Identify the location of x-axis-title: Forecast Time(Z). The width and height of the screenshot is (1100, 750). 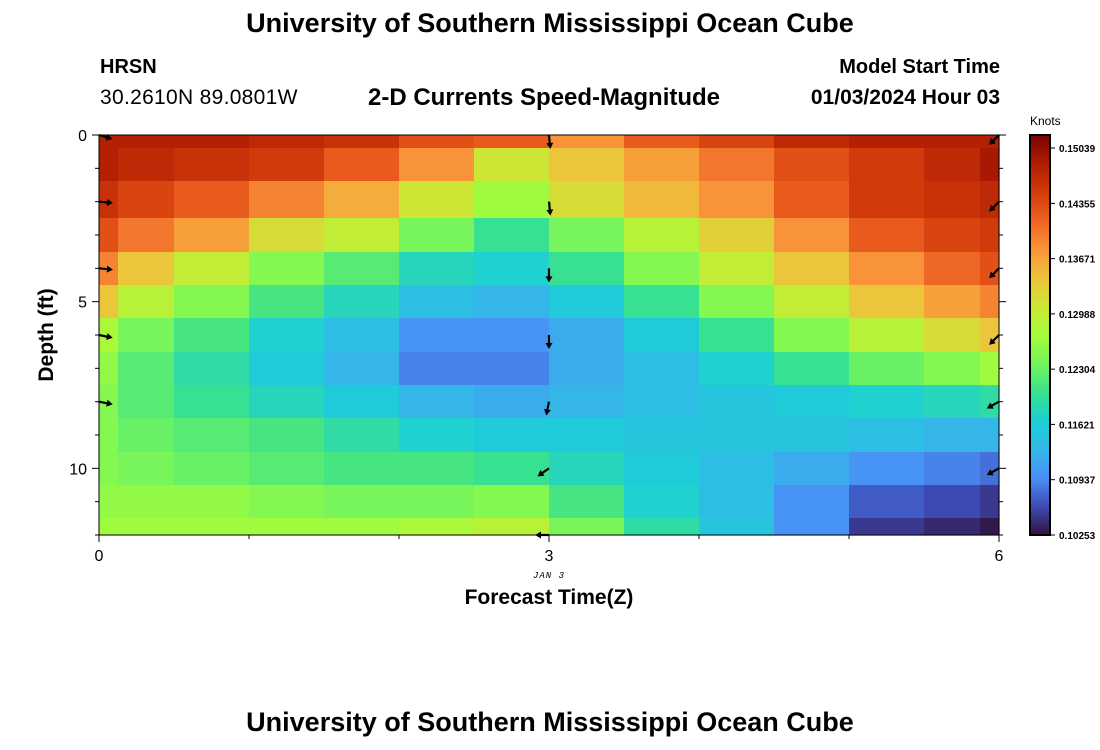
(549, 597).